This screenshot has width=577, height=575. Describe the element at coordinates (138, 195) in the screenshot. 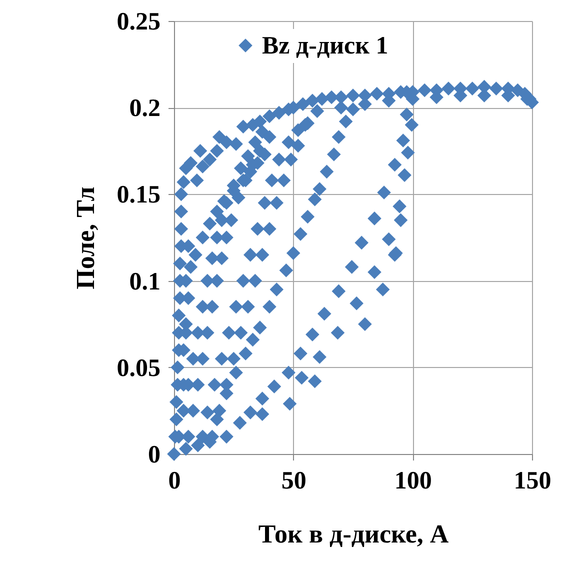

I see `y-tick-label: 0.15` at that location.